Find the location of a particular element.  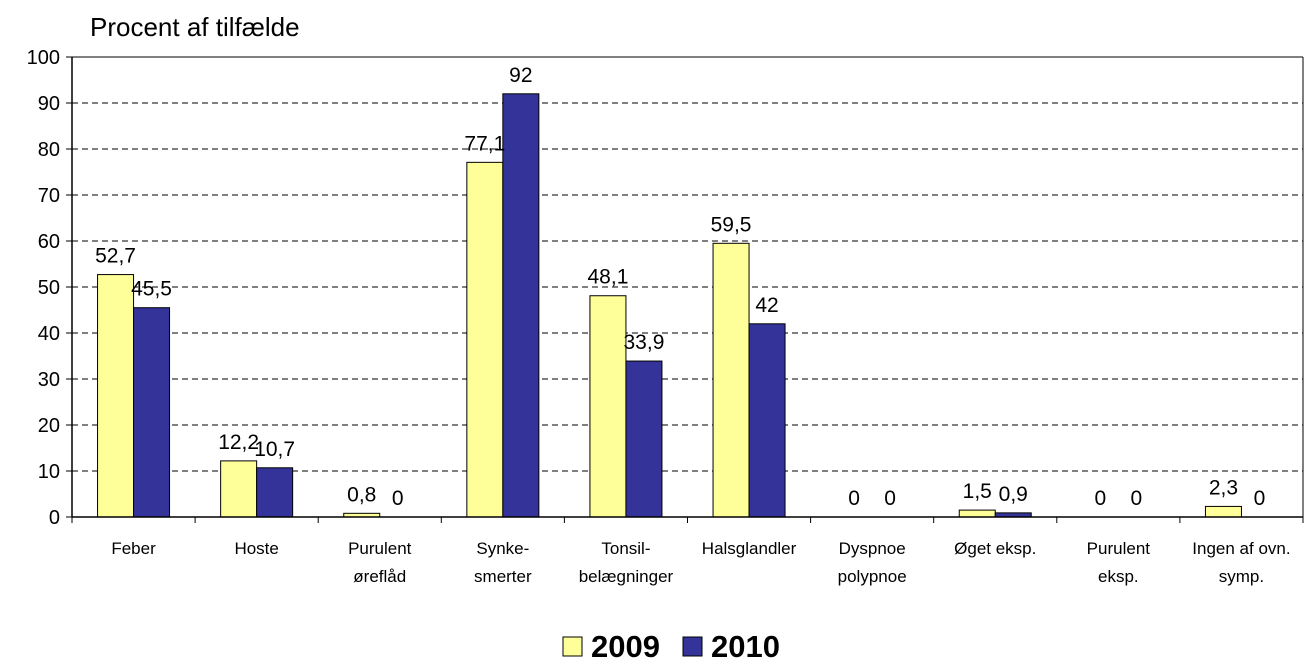

category-label: Øget eksp. is located at coordinates (995, 548).